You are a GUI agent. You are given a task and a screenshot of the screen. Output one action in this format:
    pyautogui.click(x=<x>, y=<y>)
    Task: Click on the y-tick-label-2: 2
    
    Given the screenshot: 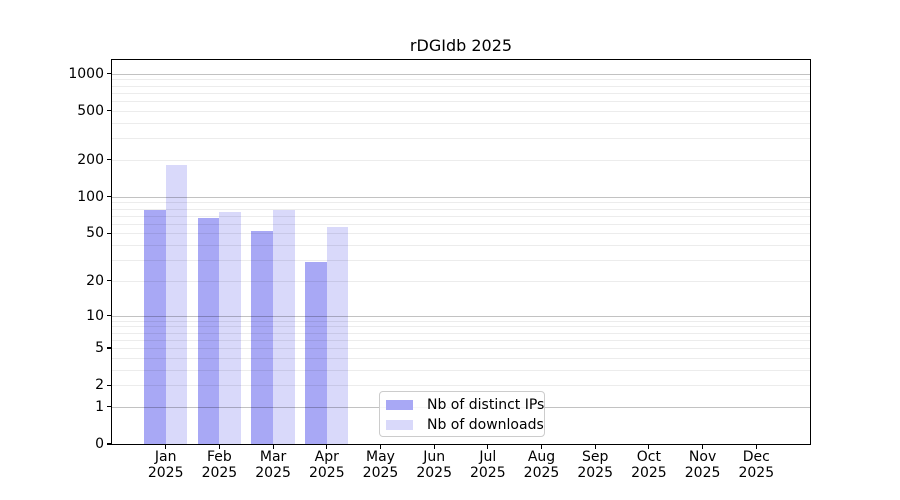 What is the action you would take?
    pyautogui.click(x=99, y=385)
    